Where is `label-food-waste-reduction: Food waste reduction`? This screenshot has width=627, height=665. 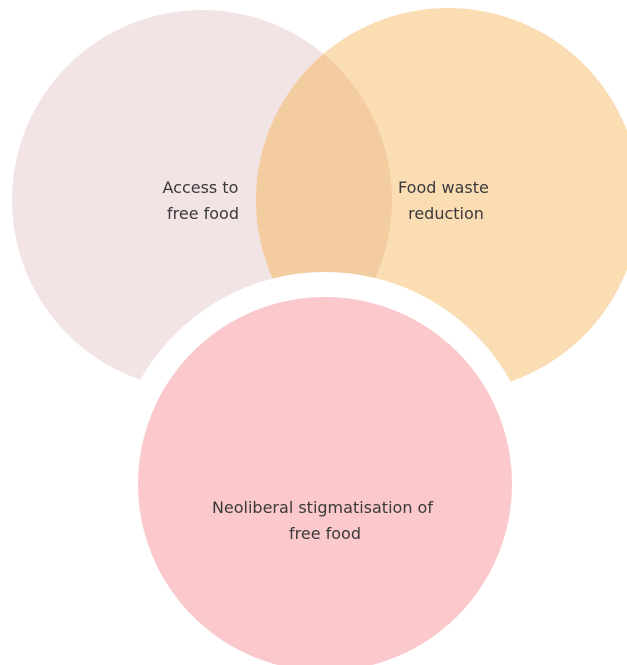 label-food-waste-reduction: Food waste reduction is located at coordinates (446, 200).